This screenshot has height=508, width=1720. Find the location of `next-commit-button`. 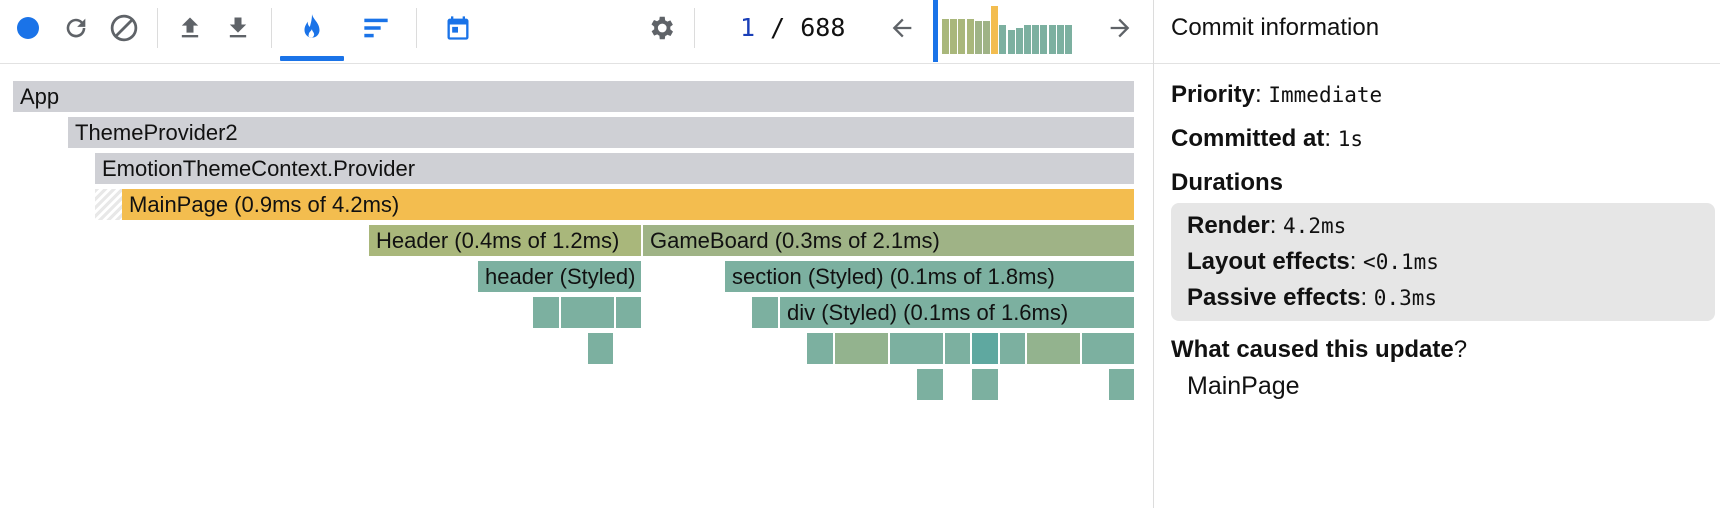

next-commit-button is located at coordinates (1120, 28).